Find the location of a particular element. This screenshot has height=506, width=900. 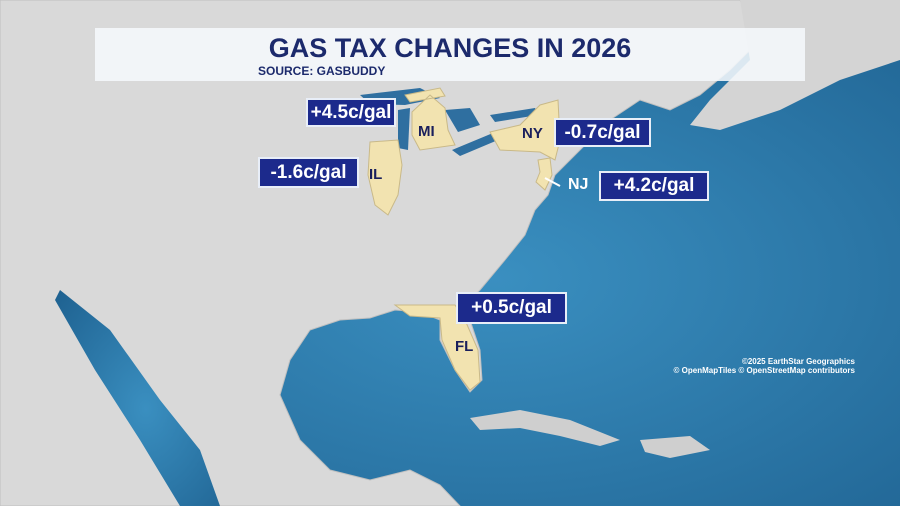

value-label: -0.7c/gal is located at coordinates (602, 132).